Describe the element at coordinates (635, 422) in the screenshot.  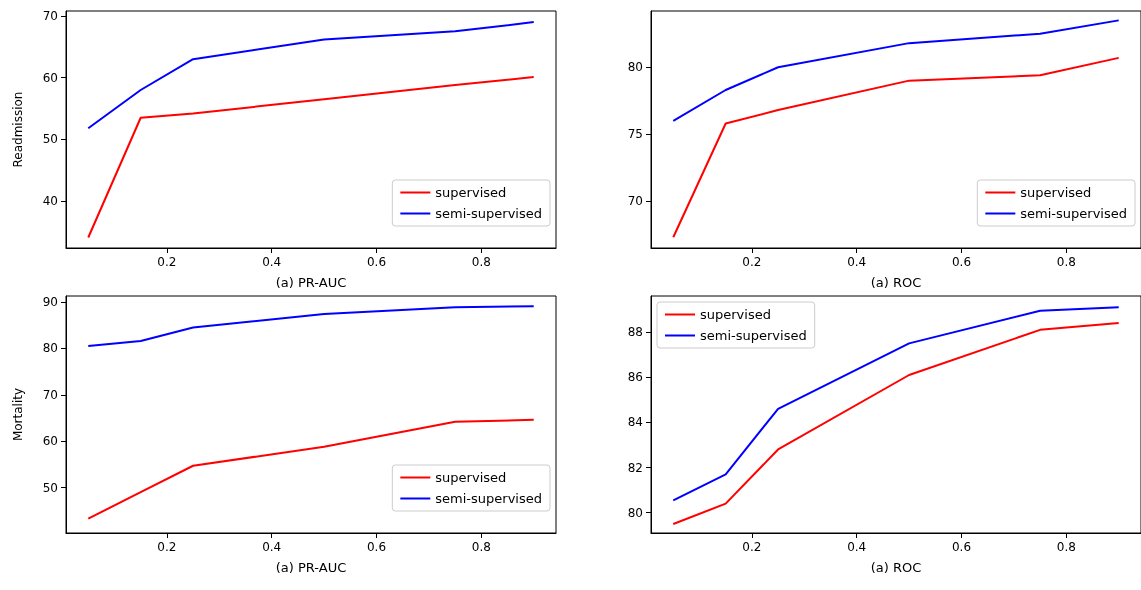
I see `y-tick-label: 84` at that location.